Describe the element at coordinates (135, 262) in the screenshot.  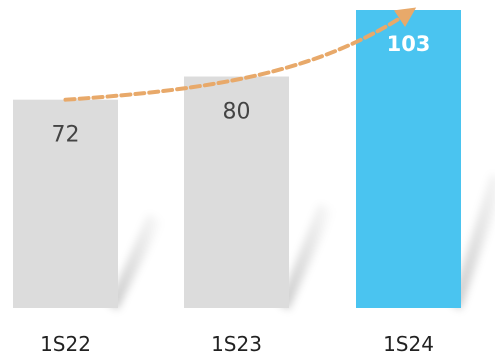
I see `bar-shadow-1s22` at that location.